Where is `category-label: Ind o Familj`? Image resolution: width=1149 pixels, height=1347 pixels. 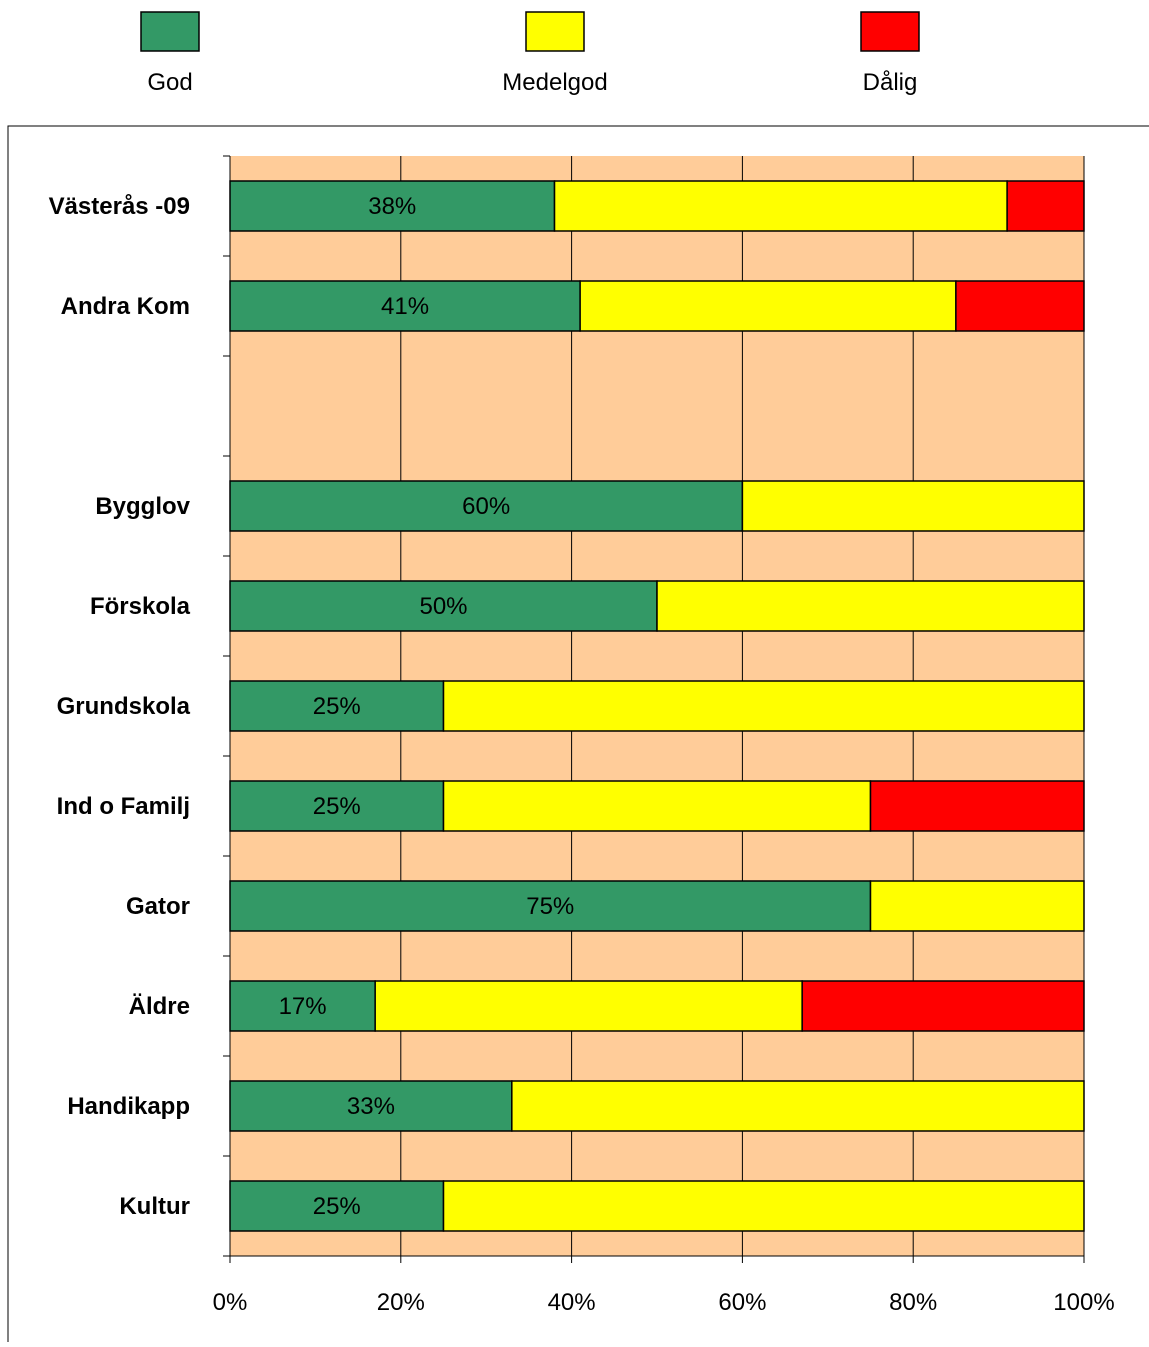
category-label: Ind o Familj is located at coordinates (123, 806).